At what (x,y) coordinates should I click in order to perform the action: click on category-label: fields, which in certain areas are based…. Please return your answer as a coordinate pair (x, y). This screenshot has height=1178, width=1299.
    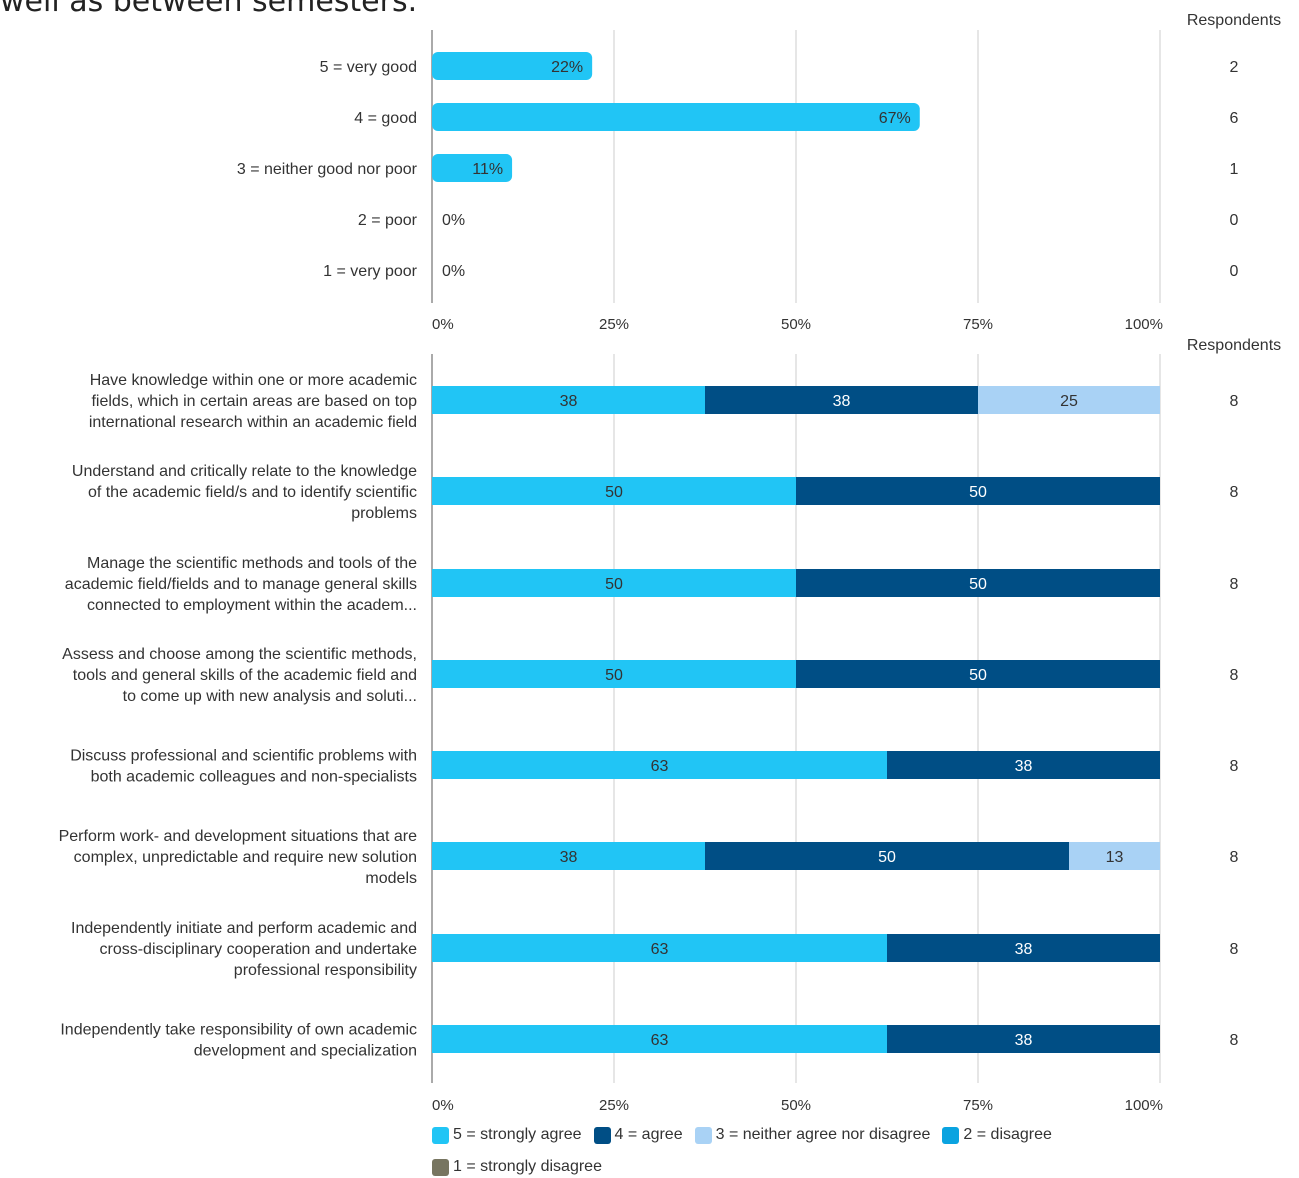
    Looking at the image, I should click on (254, 401).